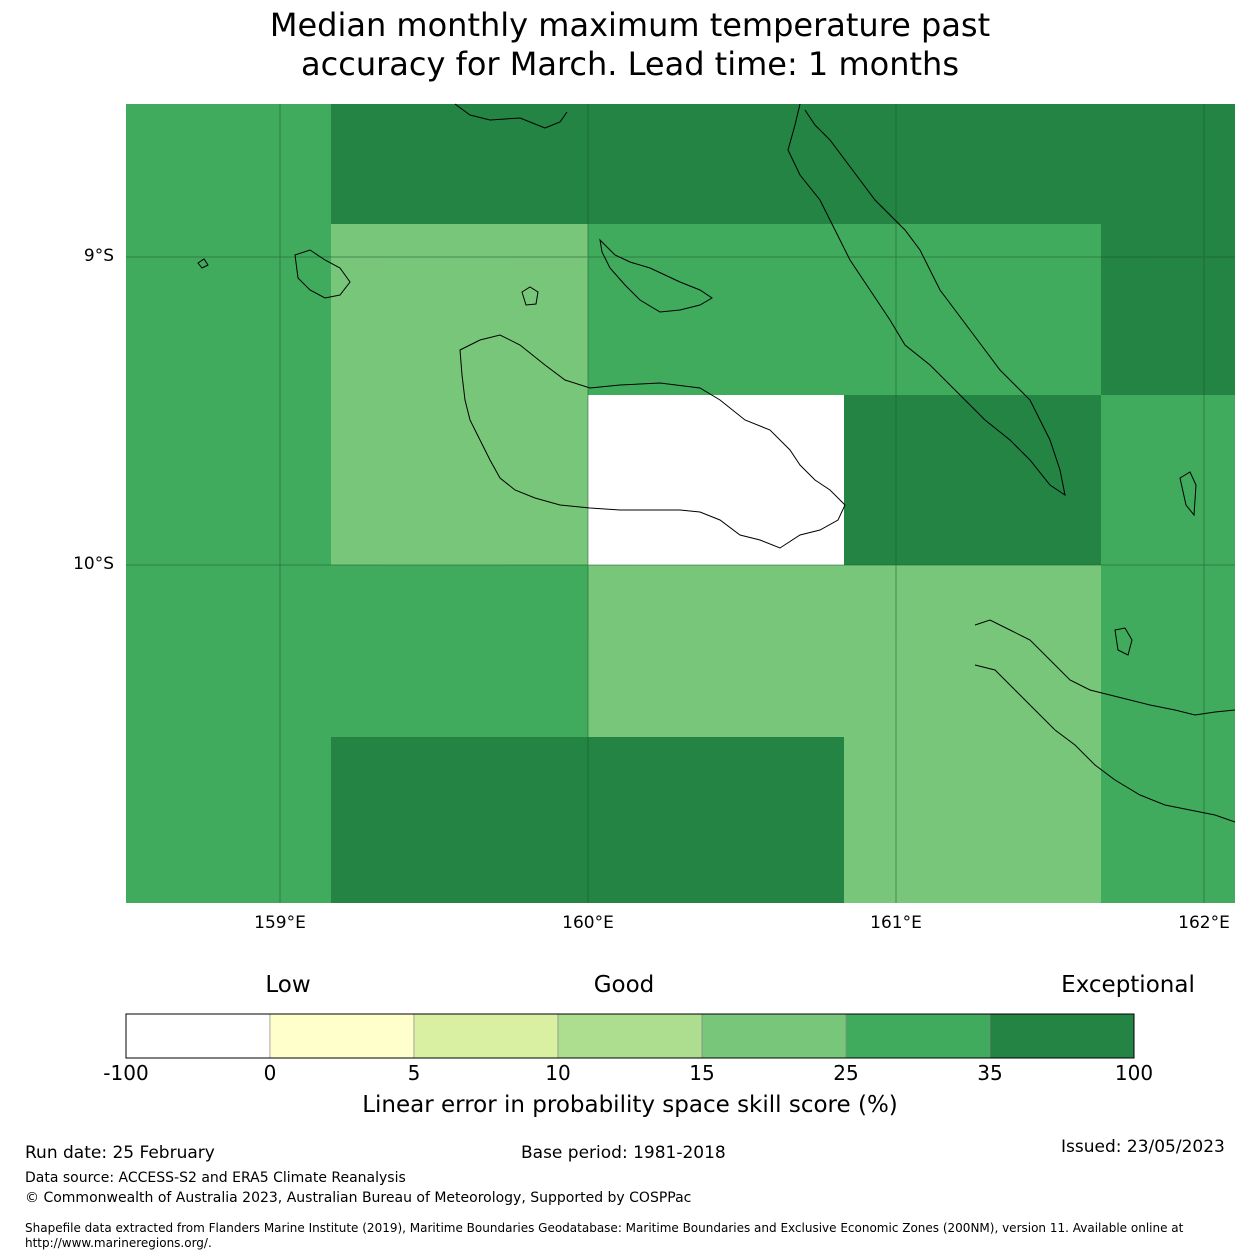  What do you see at coordinates (623, 1153) in the screenshot?
I see `base-period: Base period: 1981-2018` at bounding box center [623, 1153].